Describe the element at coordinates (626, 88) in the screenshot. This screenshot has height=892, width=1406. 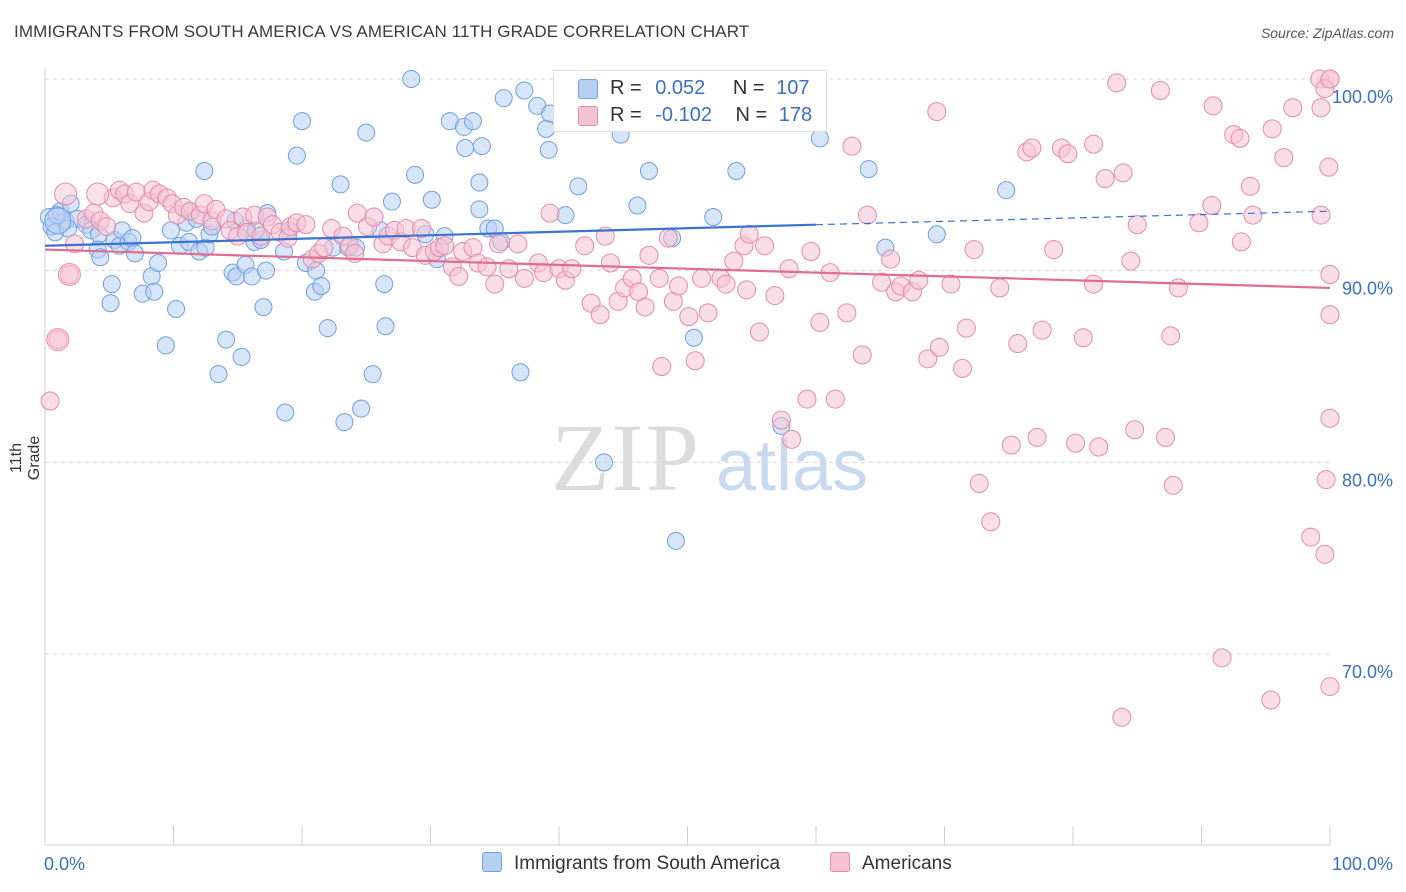
I see `r-label: R =` at that location.